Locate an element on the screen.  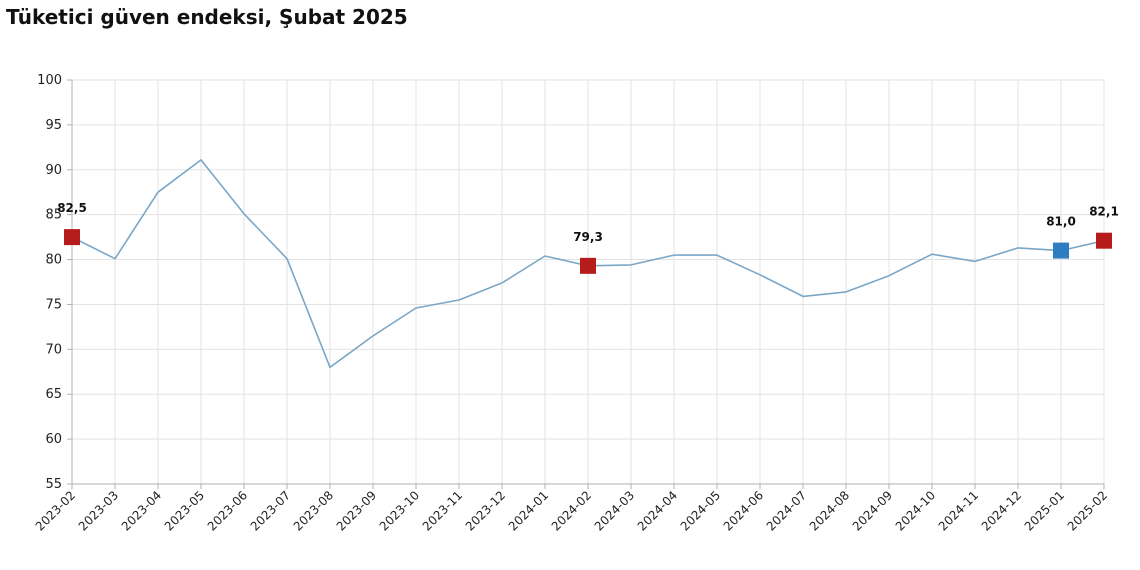
x-tick-label: 2024-02 is located at coordinates (571, 510).